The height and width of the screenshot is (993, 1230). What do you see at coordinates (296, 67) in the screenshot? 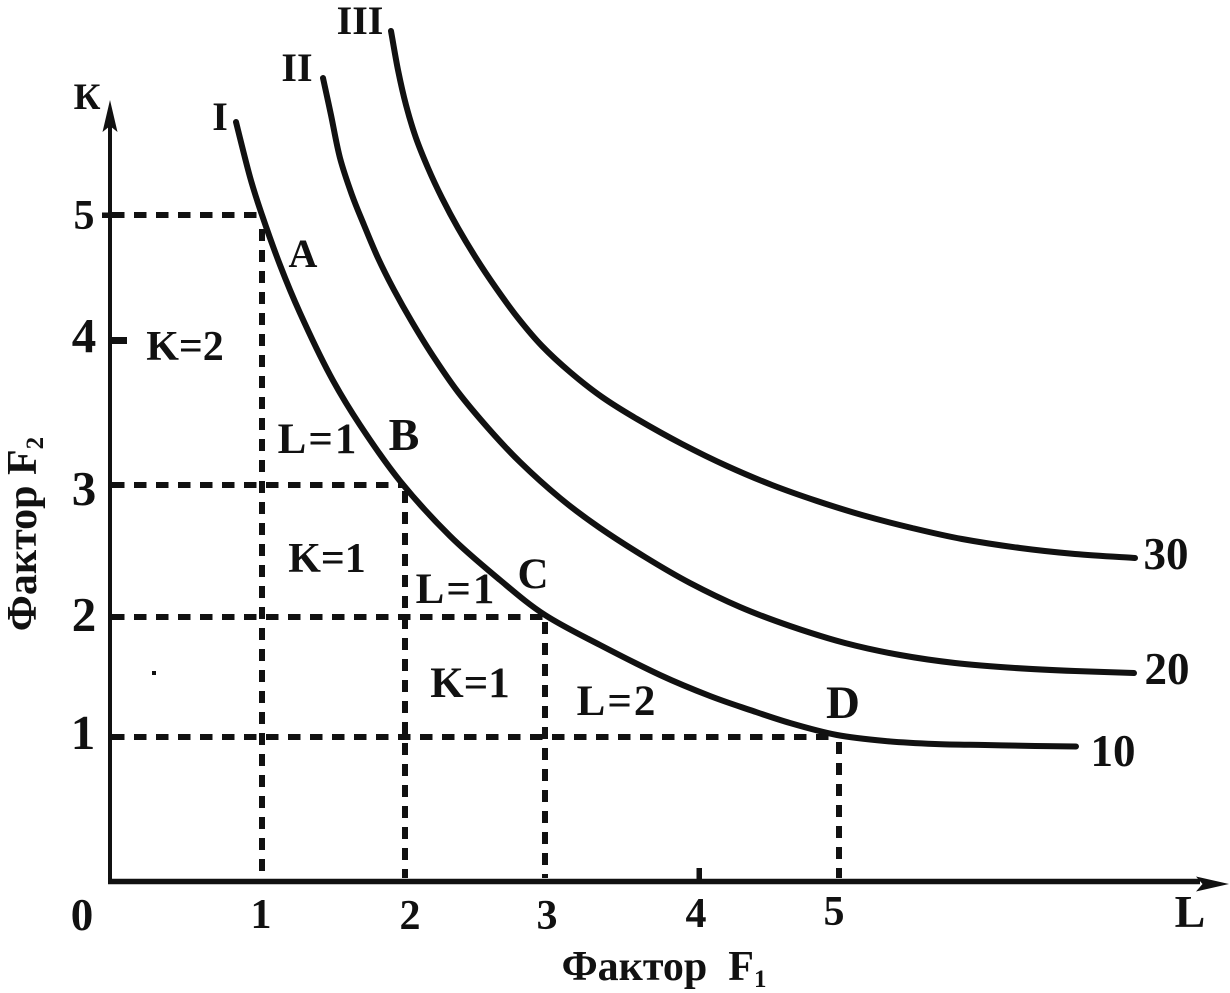
I see `svg-text: II` at bounding box center [296, 67].